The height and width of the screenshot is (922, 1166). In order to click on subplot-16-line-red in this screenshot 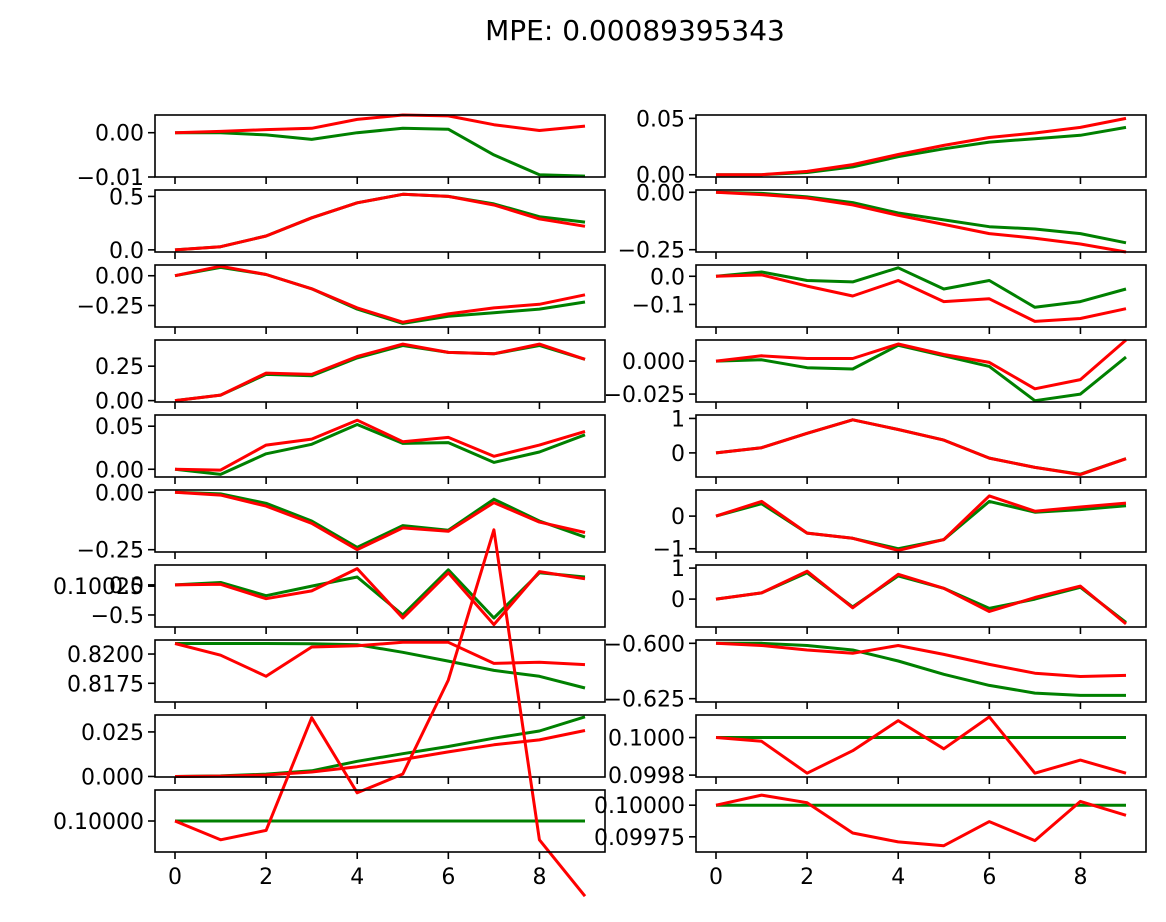, I will do `click(921, 659)`.